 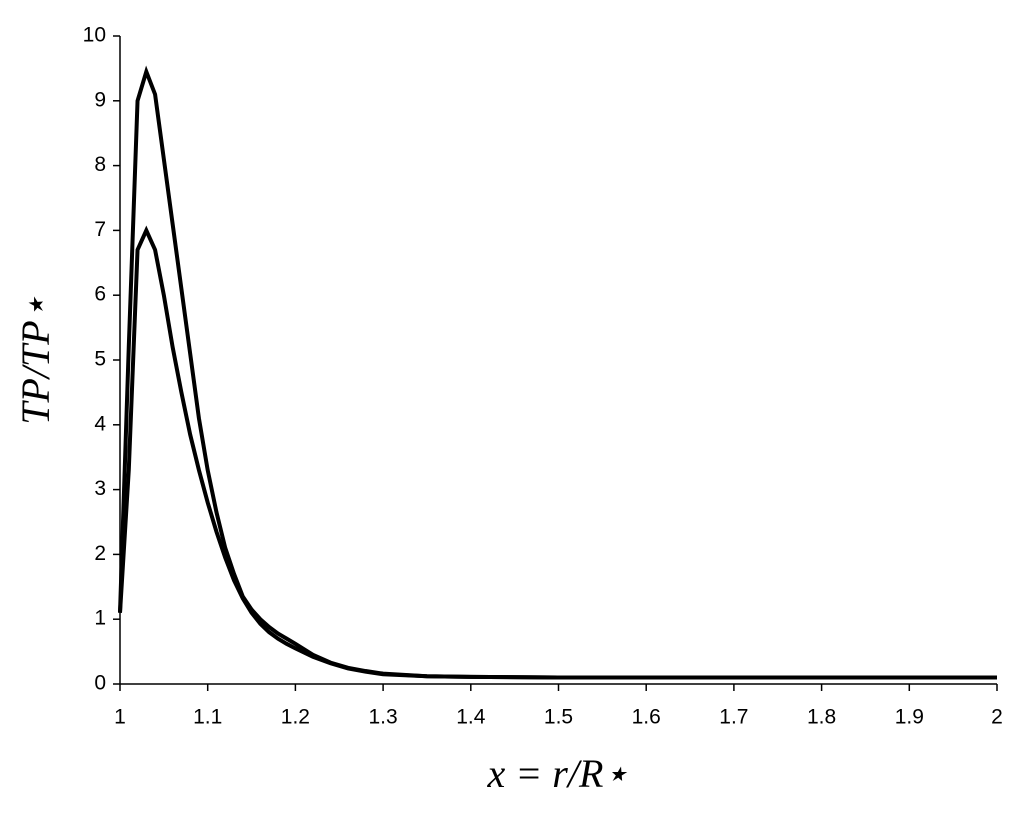 What do you see at coordinates (100, 553) in the screenshot?
I see `y-tick-label: 2` at bounding box center [100, 553].